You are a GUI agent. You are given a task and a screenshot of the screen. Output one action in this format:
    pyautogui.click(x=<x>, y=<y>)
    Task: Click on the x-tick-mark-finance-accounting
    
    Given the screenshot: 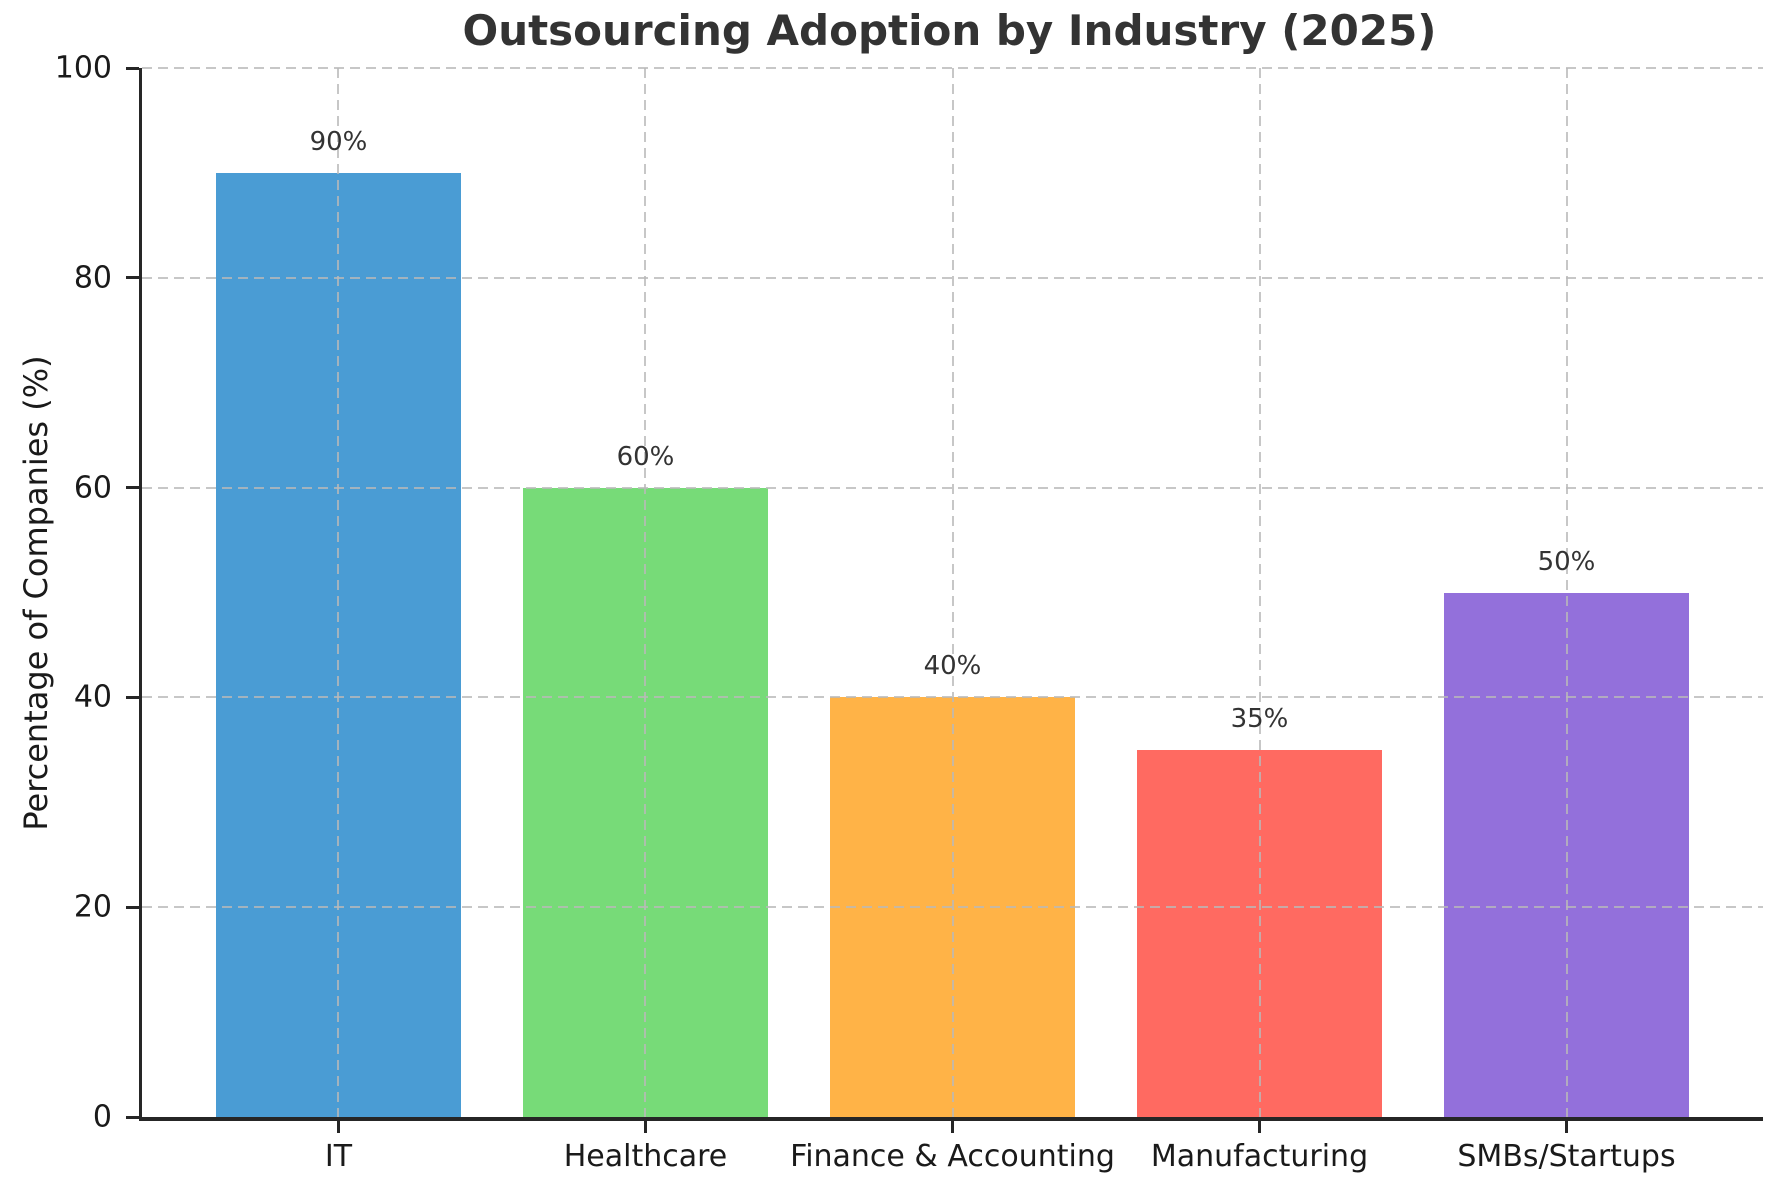 What is the action you would take?
    pyautogui.click(x=952, y=1127)
    